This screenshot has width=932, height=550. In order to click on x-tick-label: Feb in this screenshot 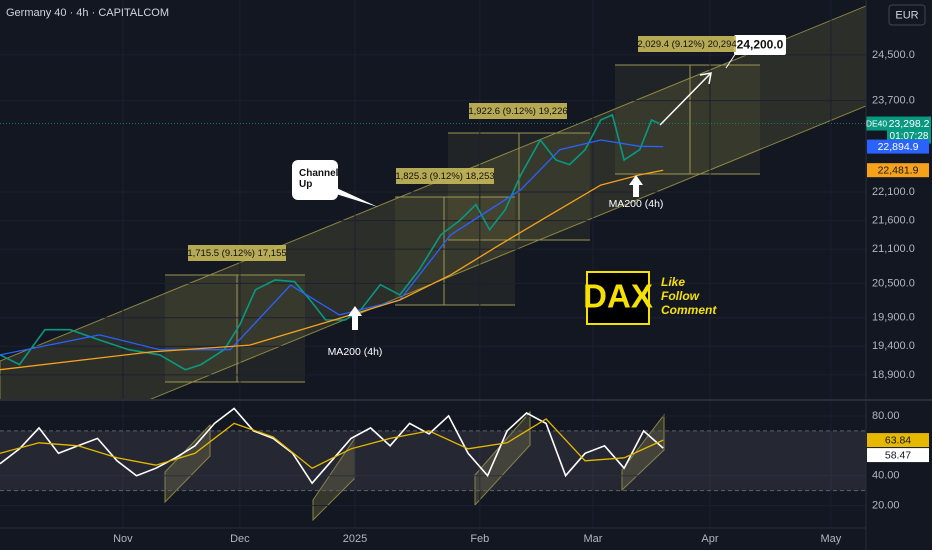, I will do `click(479, 539)`.